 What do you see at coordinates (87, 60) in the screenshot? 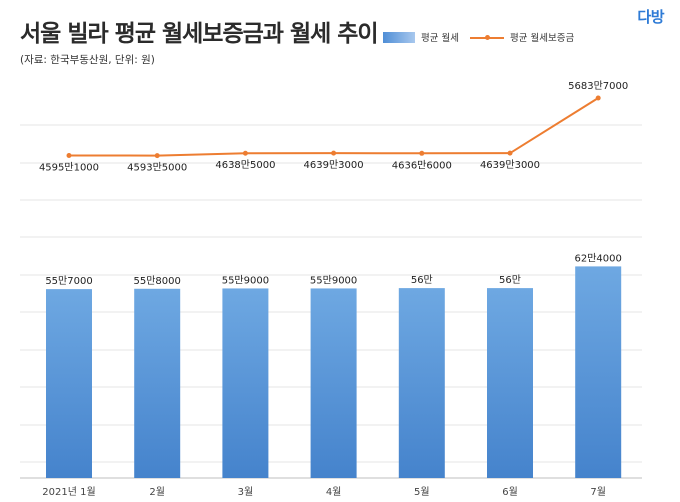
I see `chart-subtitle: (자료: 한국부동산원, 단위: 원)` at bounding box center [87, 60].